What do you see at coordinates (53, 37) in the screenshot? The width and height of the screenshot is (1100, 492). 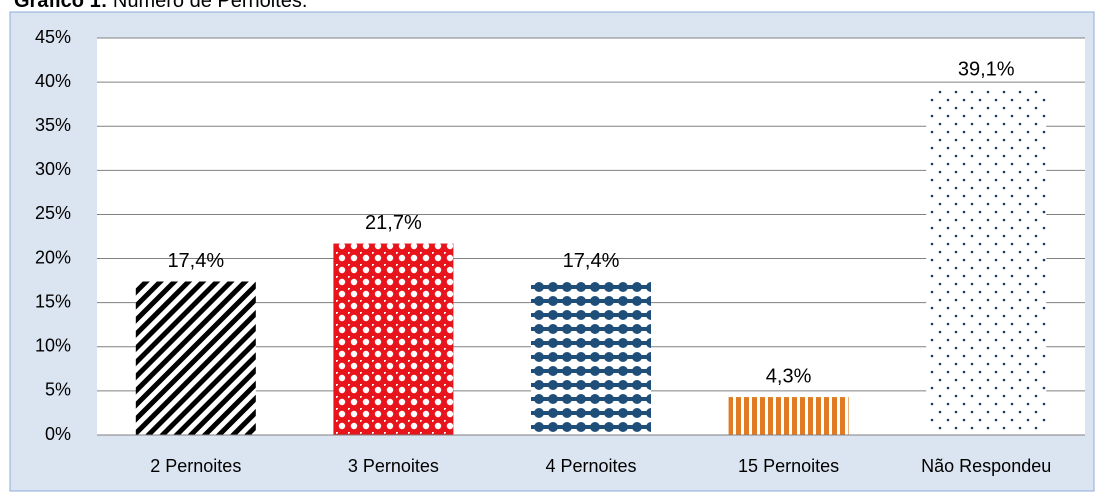 I see `y-tick-label: 45%` at bounding box center [53, 37].